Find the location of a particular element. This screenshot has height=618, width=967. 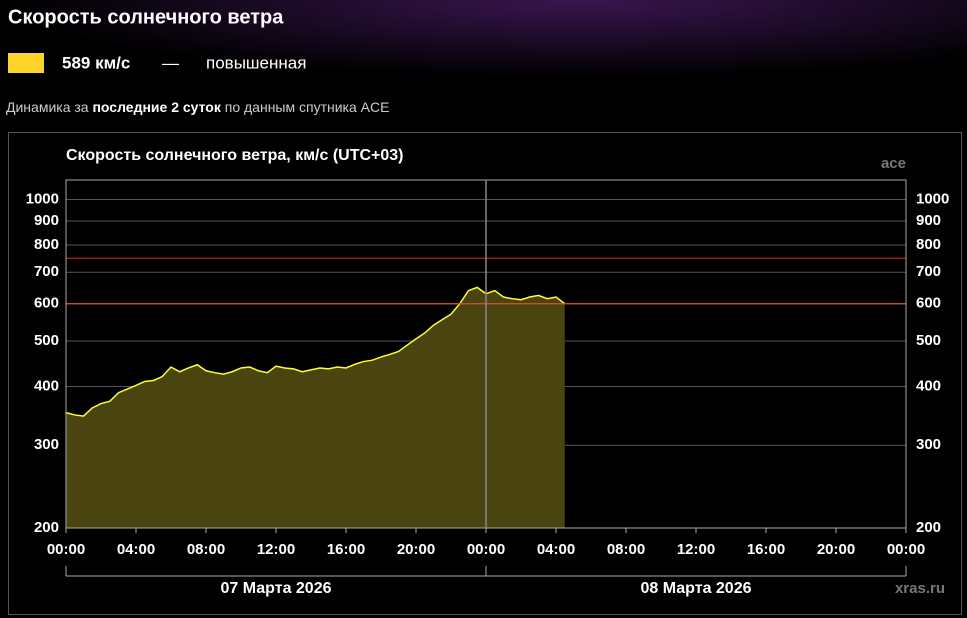

credit-label: xras.ru is located at coordinates (920, 588).